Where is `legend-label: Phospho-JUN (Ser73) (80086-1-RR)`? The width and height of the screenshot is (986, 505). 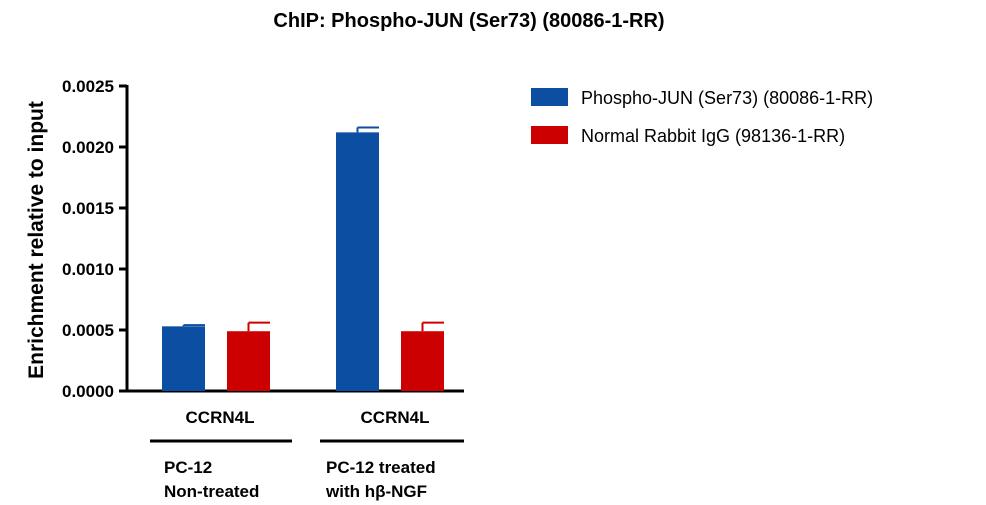
legend-label: Phospho-JUN (Ser73) (80086-1-RR) is located at coordinates (727, 98).